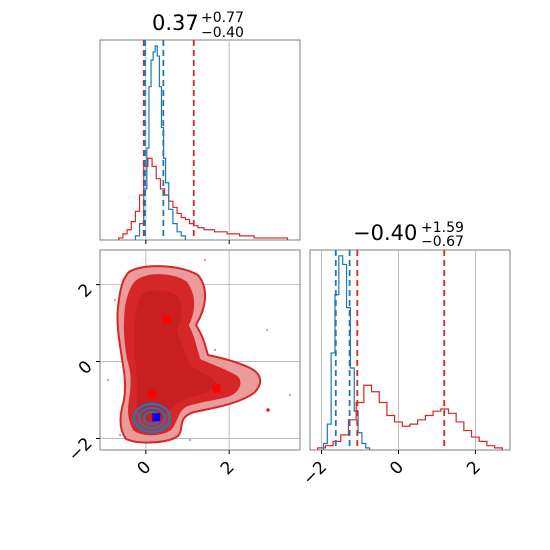 This screenshot has width=550, height=550. I want to click on title-minus: −0.67, so click(442, 242).